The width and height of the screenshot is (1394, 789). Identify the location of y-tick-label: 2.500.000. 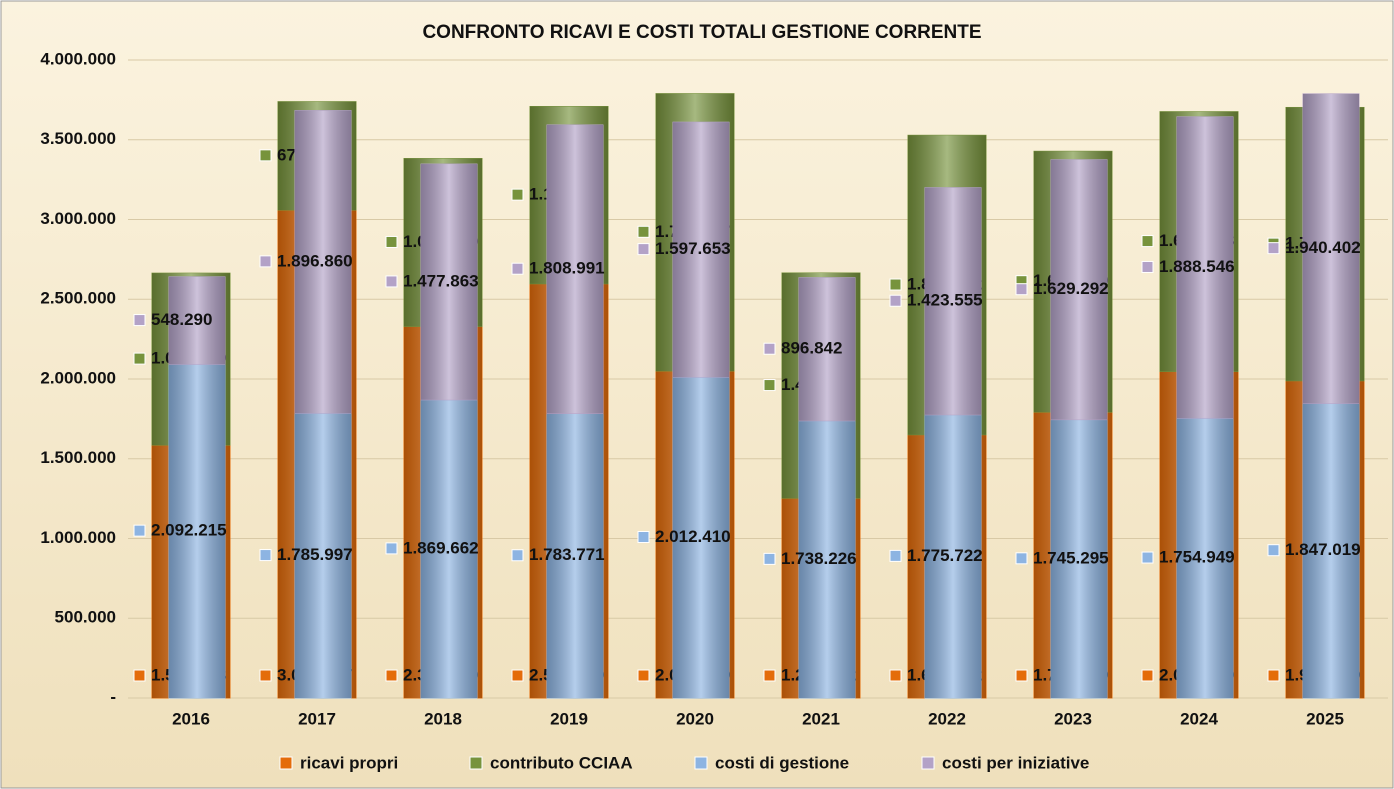
(78, 298).